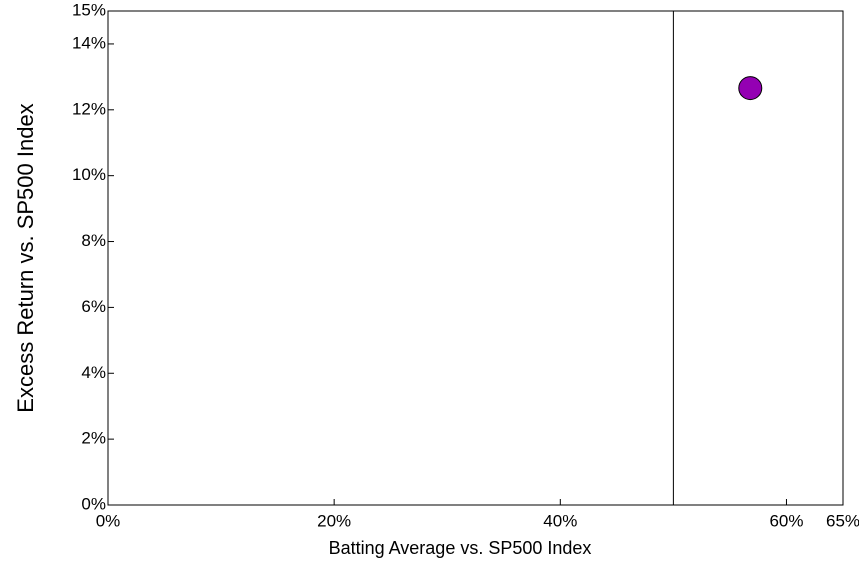 Image resolution: width=859 pixels, height=564 pixels. What do you see at coordinates (93, 240) in the screenshot?
I see `y-tick-label: 8%` at bounding box center [93, 240].